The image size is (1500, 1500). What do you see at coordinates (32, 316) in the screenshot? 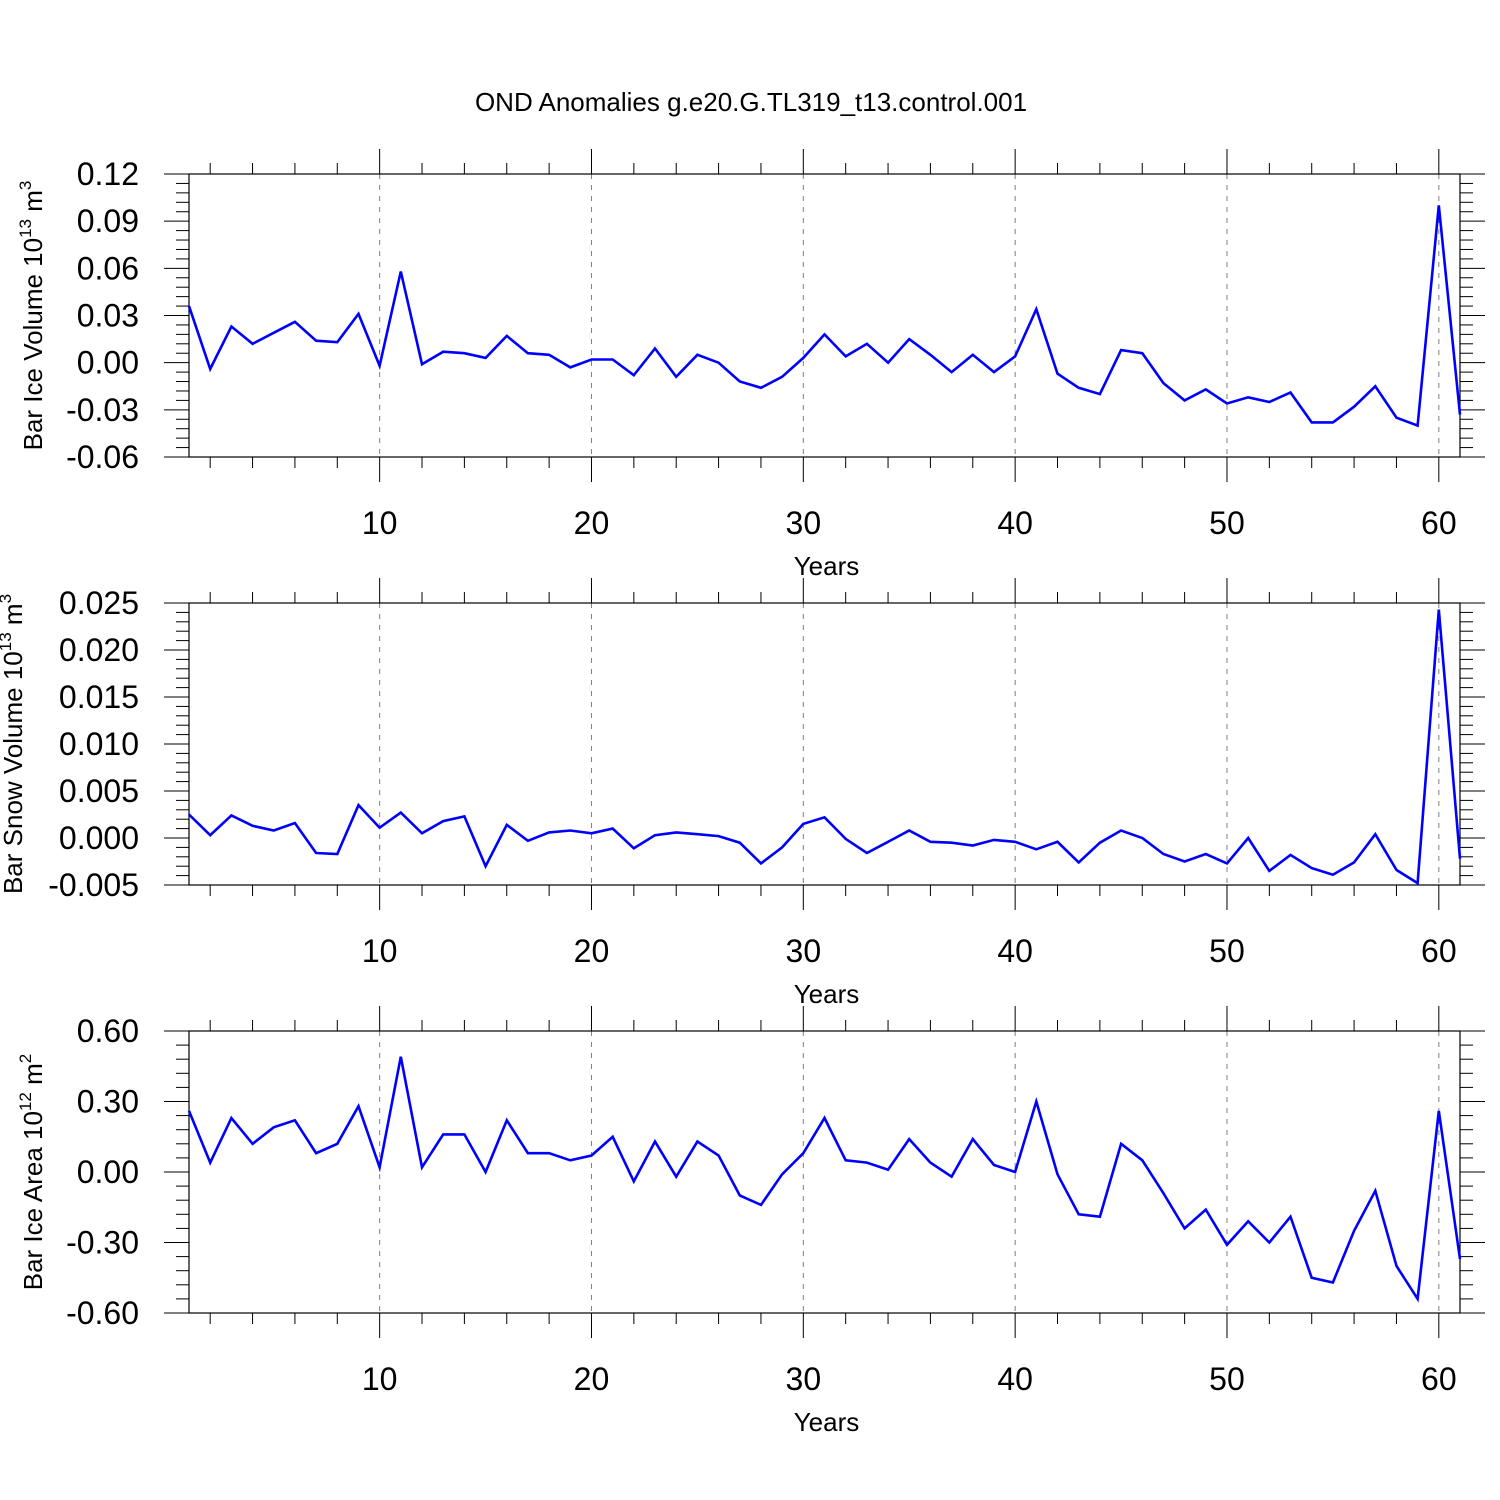
I see `y-axis-label: Bar Ice Volume 1013 m3` at bounding box center [32, 316].